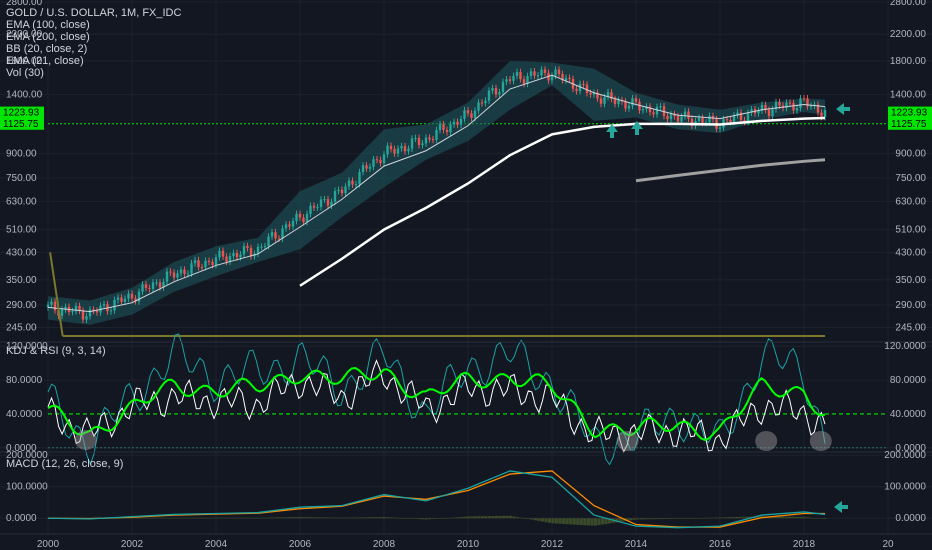 The height and width of the screenshot is (550, 932). What do you see at coordinates (21, 448) in the screenshot?
I see `kdj-tick-left: 0.0000` at bounding box center [21, 448].